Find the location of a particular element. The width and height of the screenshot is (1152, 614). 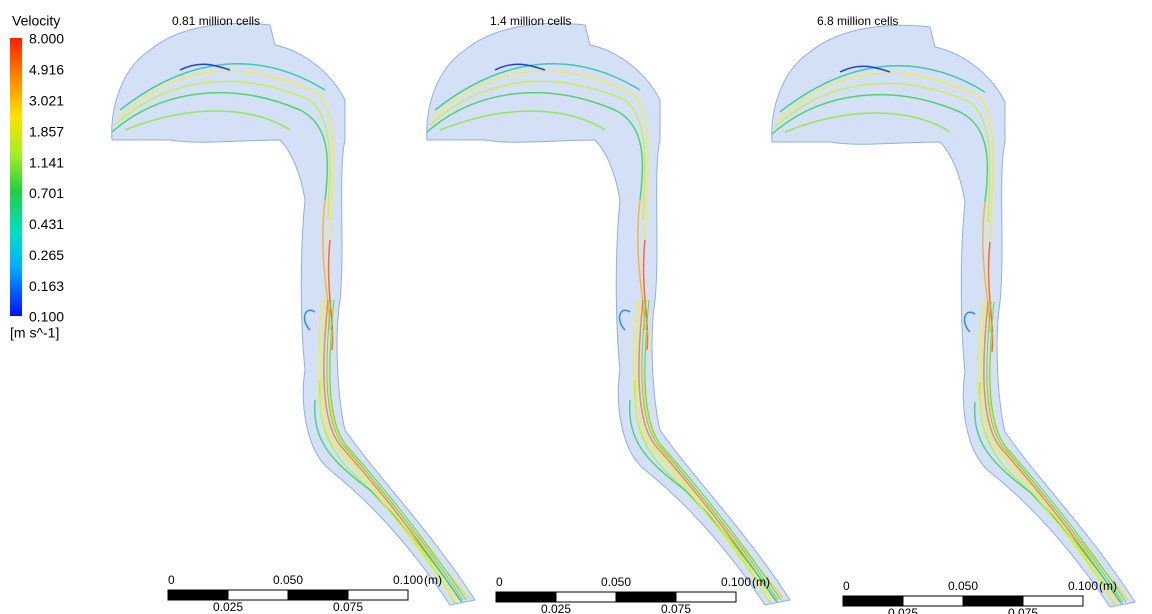

colorbar-unit: [m s^-1] is located at coordinates (34, 333).